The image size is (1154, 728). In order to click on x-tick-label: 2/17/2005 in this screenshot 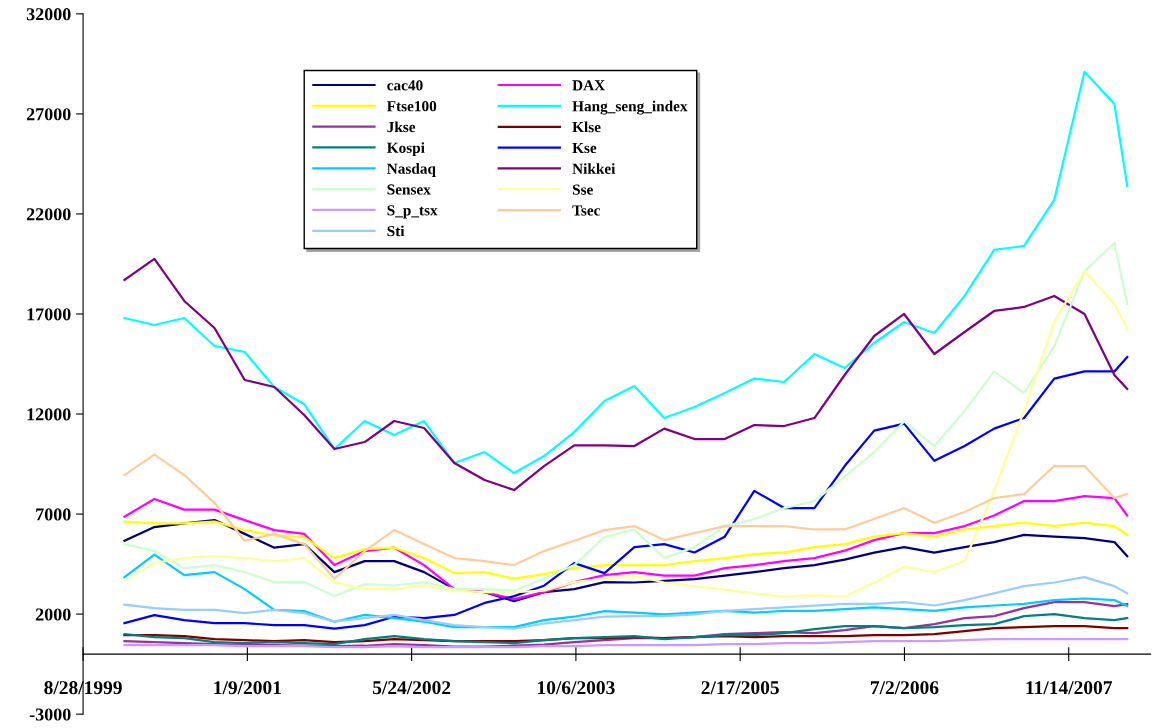, I will do `click(740, 688)`.